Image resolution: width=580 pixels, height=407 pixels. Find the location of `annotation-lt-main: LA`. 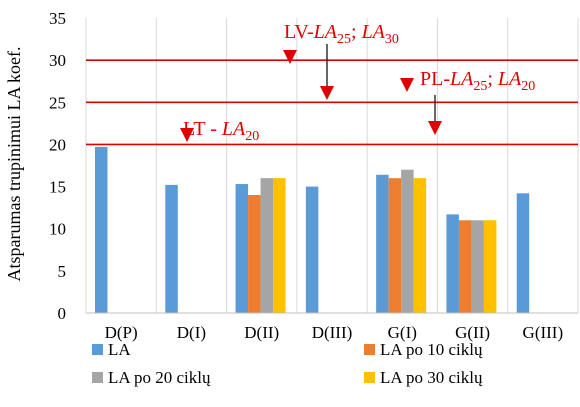

annotation-lt-main: LA is located at coordinates (233, 129).